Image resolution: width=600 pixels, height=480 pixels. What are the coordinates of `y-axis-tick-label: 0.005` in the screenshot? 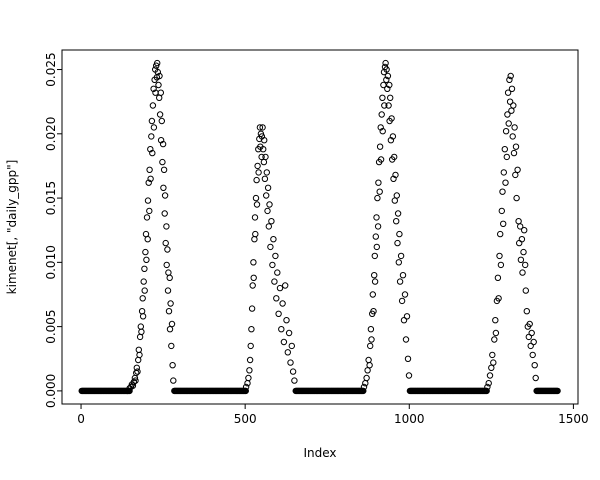 It's located at (51, 326).